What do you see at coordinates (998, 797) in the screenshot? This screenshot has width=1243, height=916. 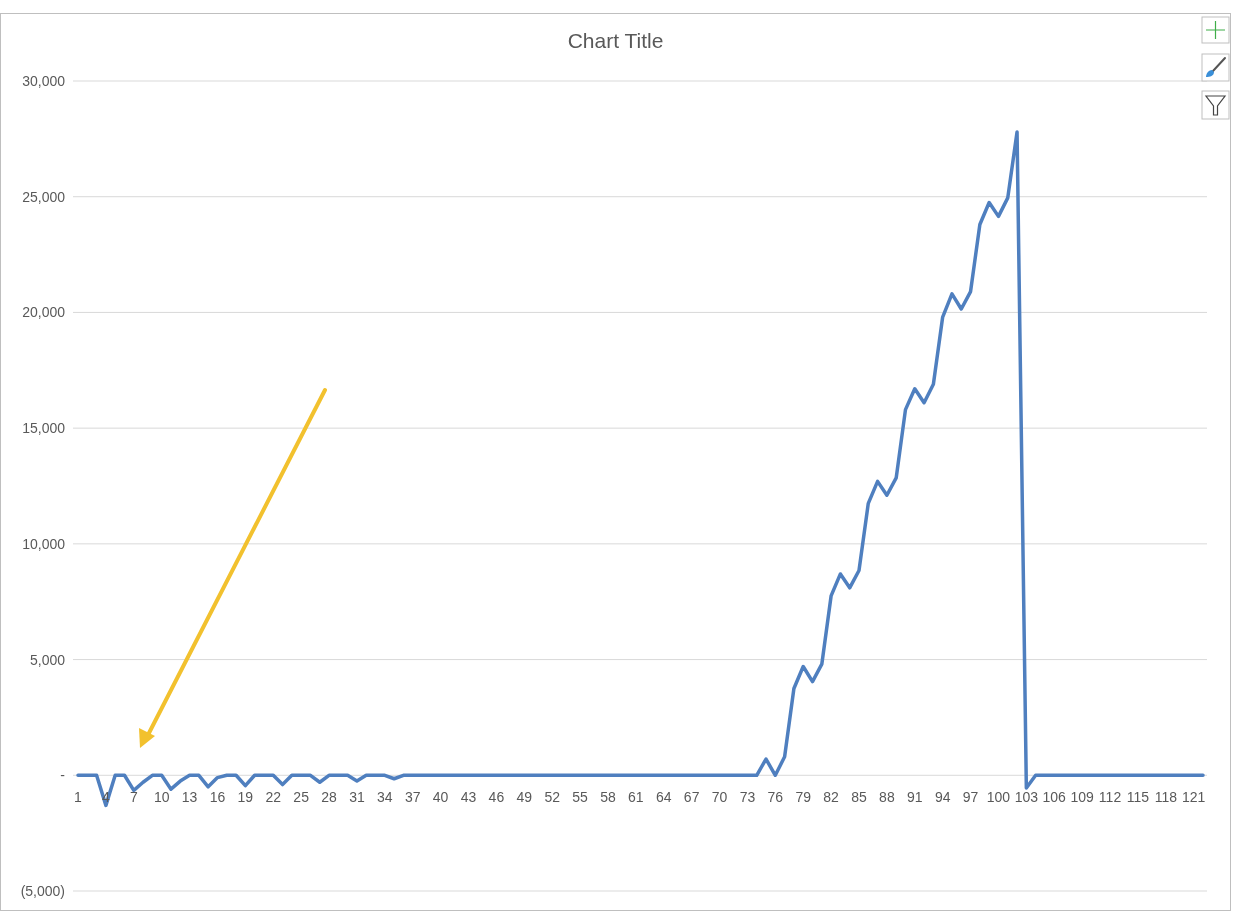 I see `x-tick-label: 100` at bounding box center [998, 797].